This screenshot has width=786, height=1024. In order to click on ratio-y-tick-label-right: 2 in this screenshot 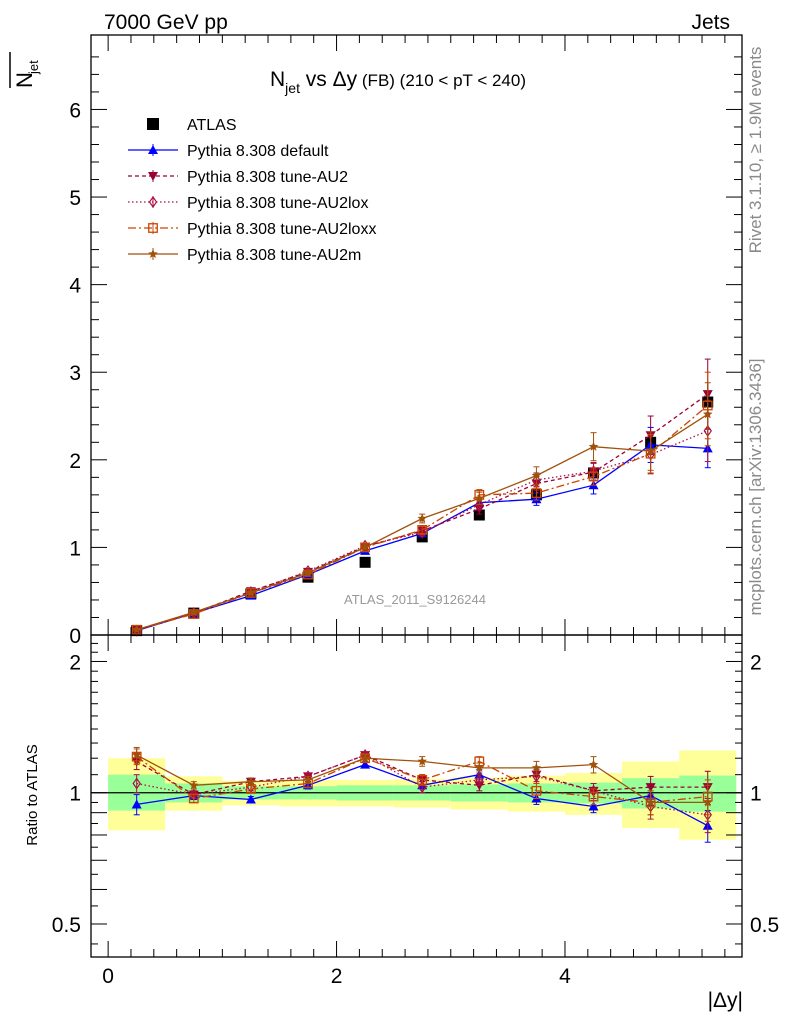, I will do `click(756, 662)`.